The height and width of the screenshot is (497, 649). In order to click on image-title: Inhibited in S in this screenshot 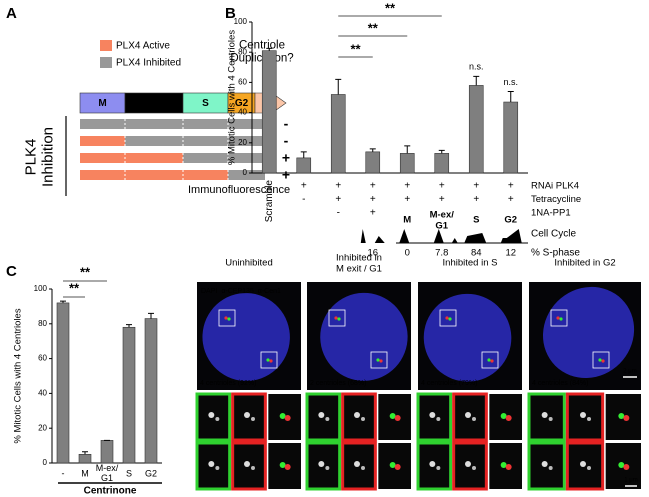, I will do `click(470, 263)`.